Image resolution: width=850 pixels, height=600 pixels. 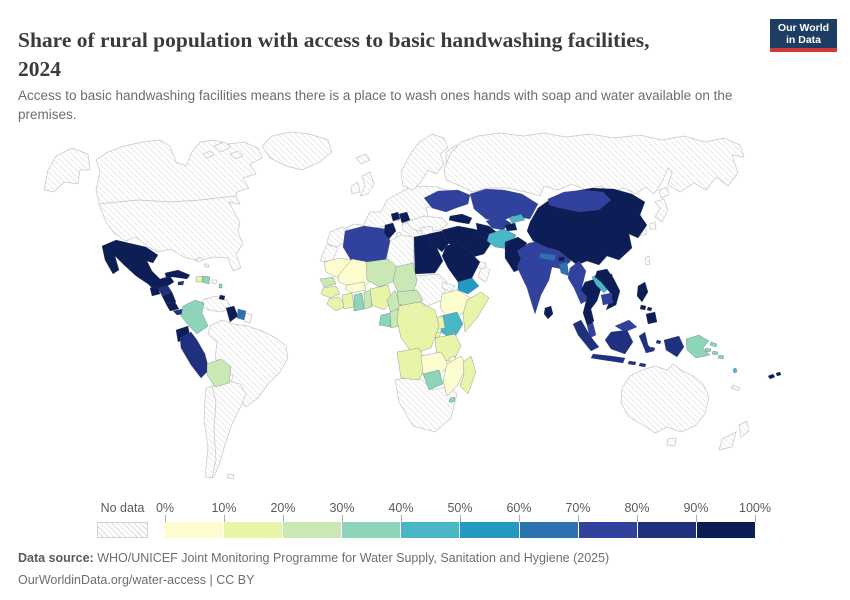 I want to click on country-gabon, so click(x=385, y=320).